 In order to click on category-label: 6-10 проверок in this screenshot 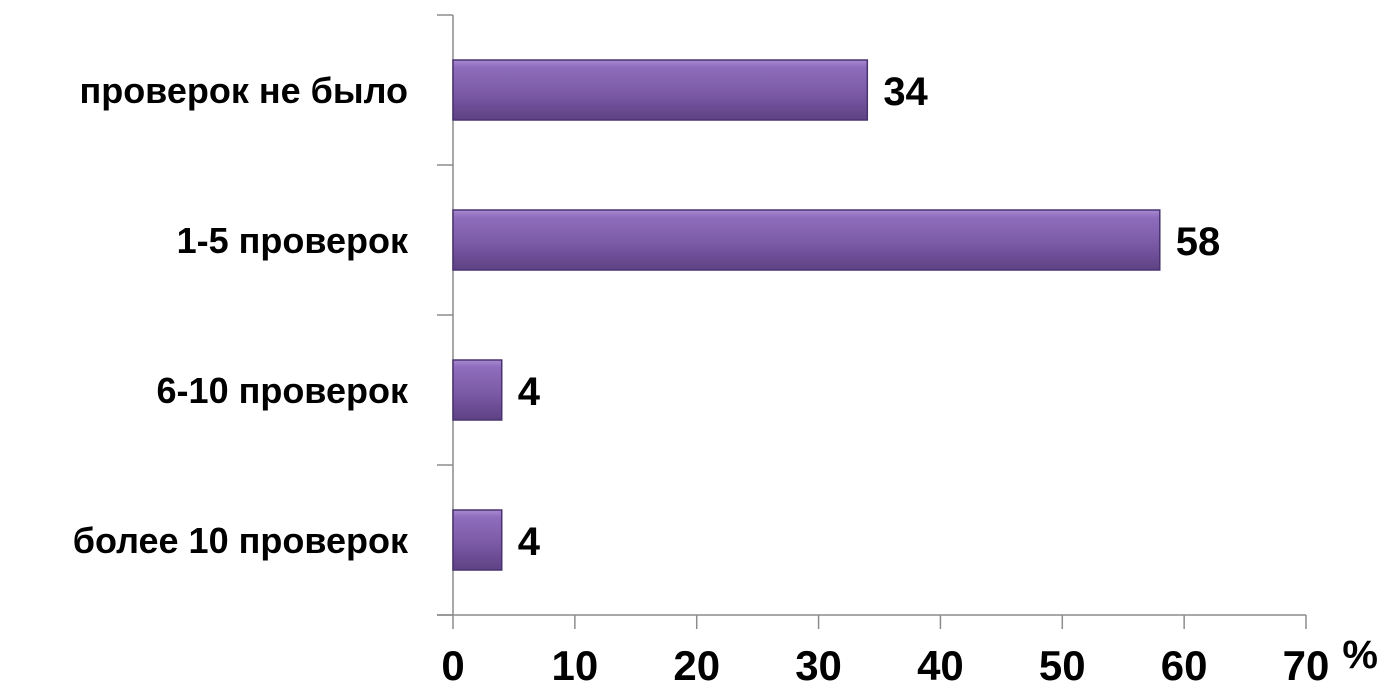, I will do `click(283, 390)`.